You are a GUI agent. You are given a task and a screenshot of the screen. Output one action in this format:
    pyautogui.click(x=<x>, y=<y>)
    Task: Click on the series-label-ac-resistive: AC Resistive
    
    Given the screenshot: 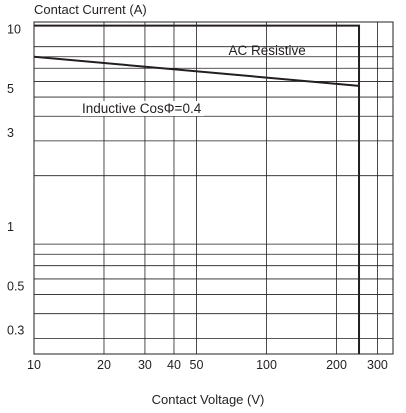 What is the action you would take?
    pyautogui.click(x=267, y=50)
    